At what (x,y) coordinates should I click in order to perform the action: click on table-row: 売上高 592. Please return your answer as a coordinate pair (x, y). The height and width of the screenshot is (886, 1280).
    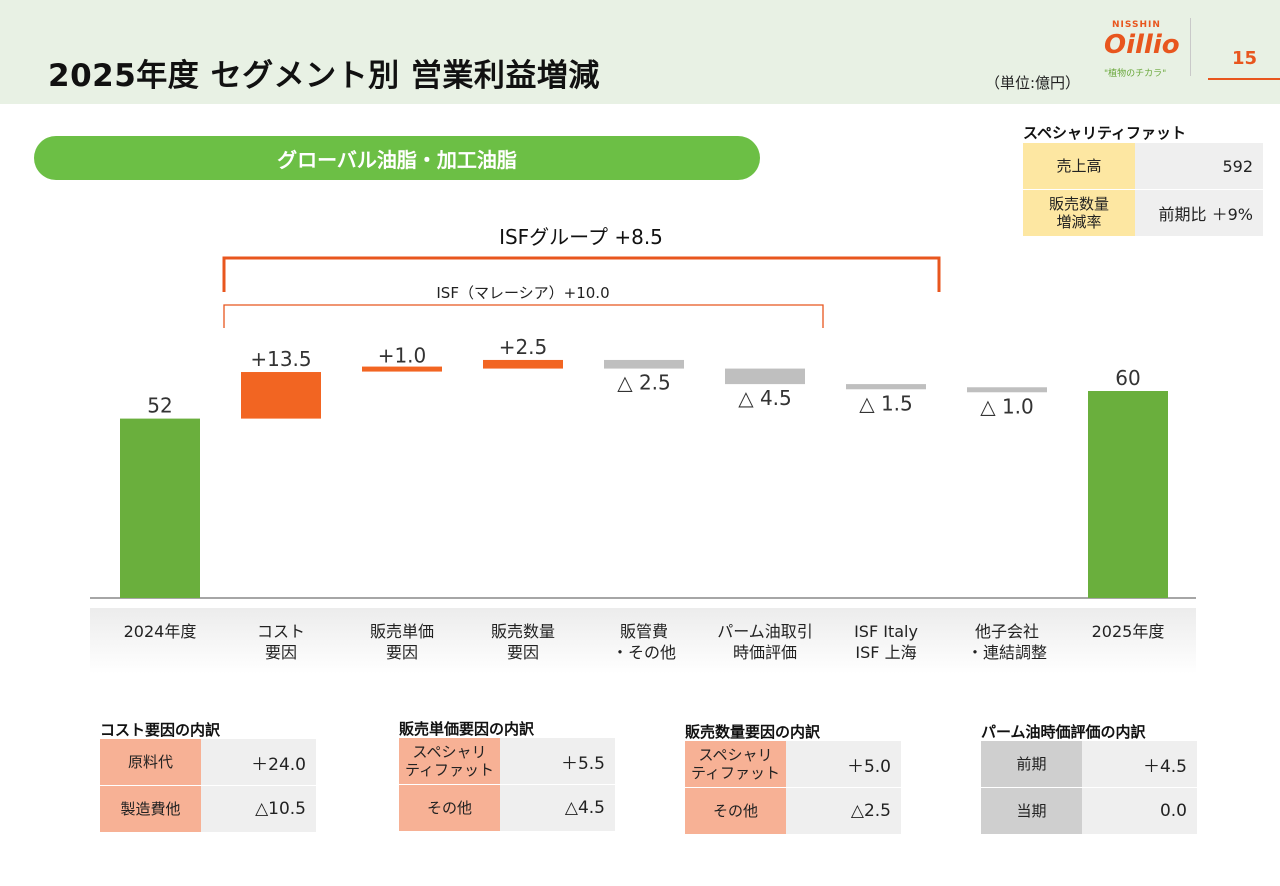
    Looking at the image, I should click on (1143, 166).